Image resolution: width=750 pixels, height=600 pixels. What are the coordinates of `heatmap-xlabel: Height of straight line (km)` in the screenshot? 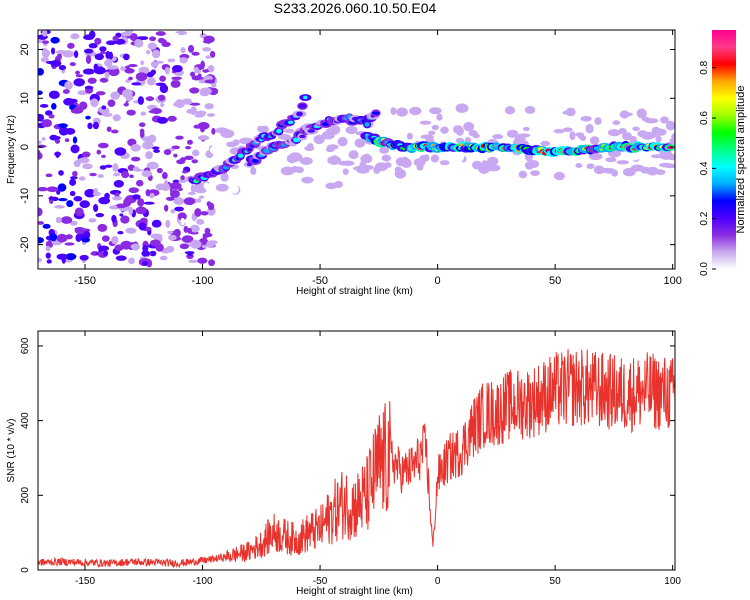 It's located at (354, 291).